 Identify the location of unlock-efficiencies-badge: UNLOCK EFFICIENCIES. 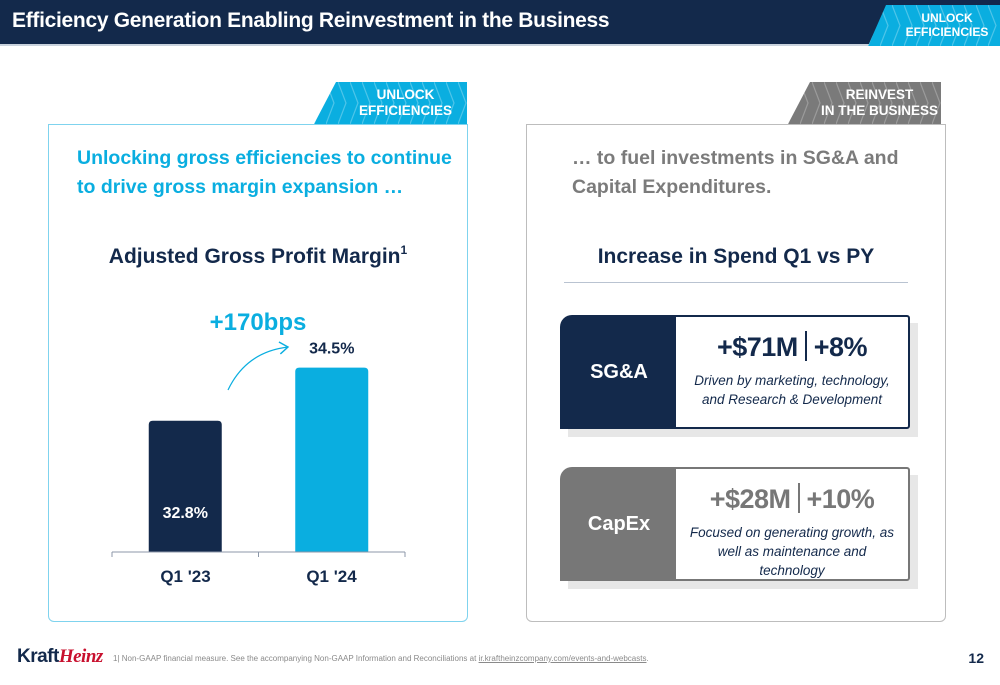
(390, 103).